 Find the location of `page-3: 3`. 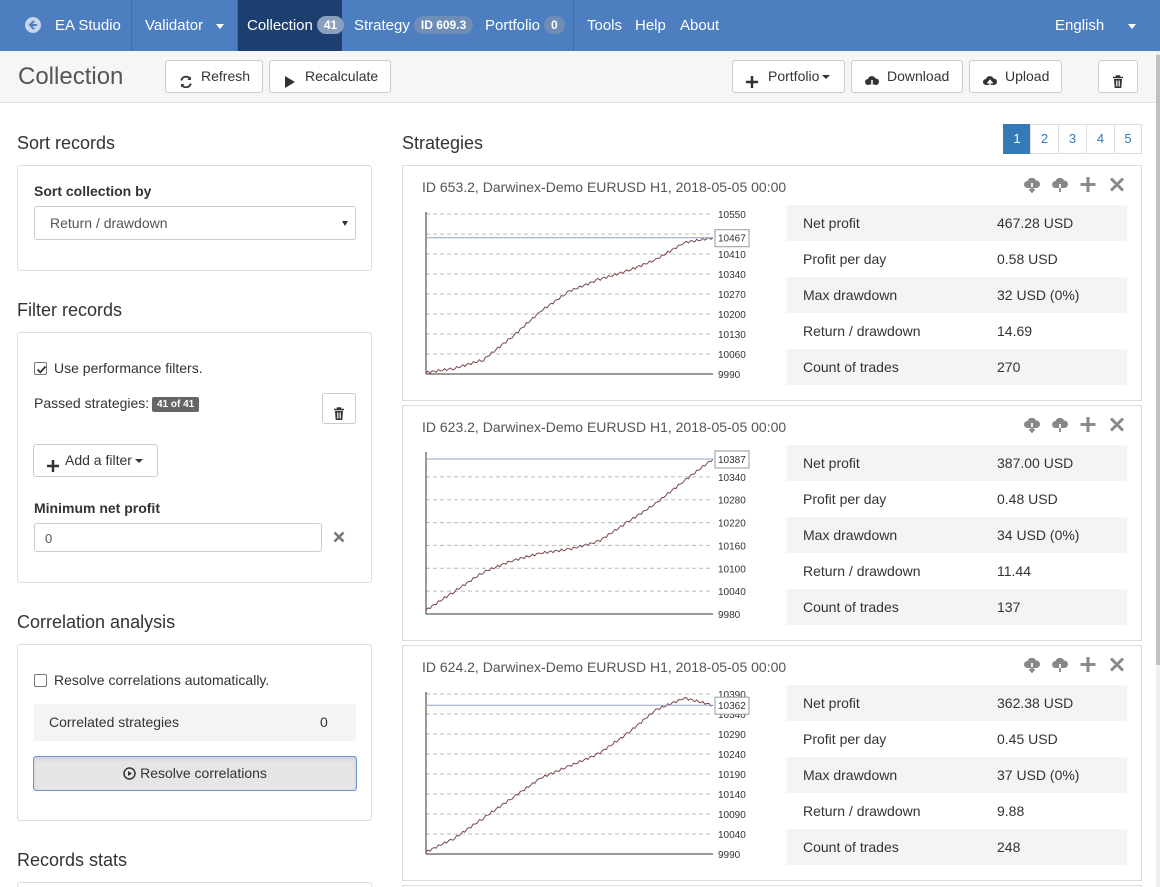

page-3: 3 is located at coordinates (1072, 139).